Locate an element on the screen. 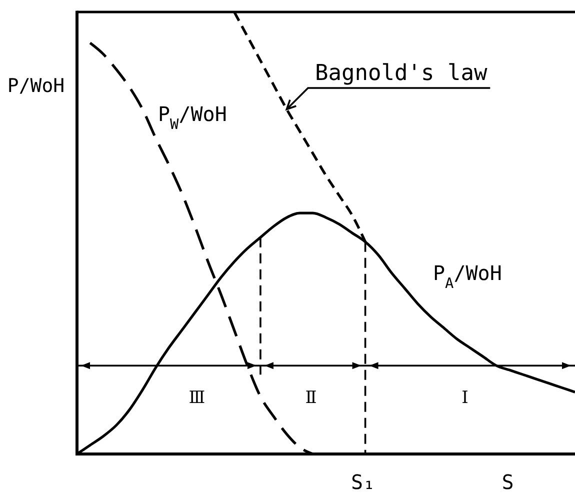 The width and height of the screenshot is (575, 495). annotation: Ⅰ is located at coordinates (465, 398).